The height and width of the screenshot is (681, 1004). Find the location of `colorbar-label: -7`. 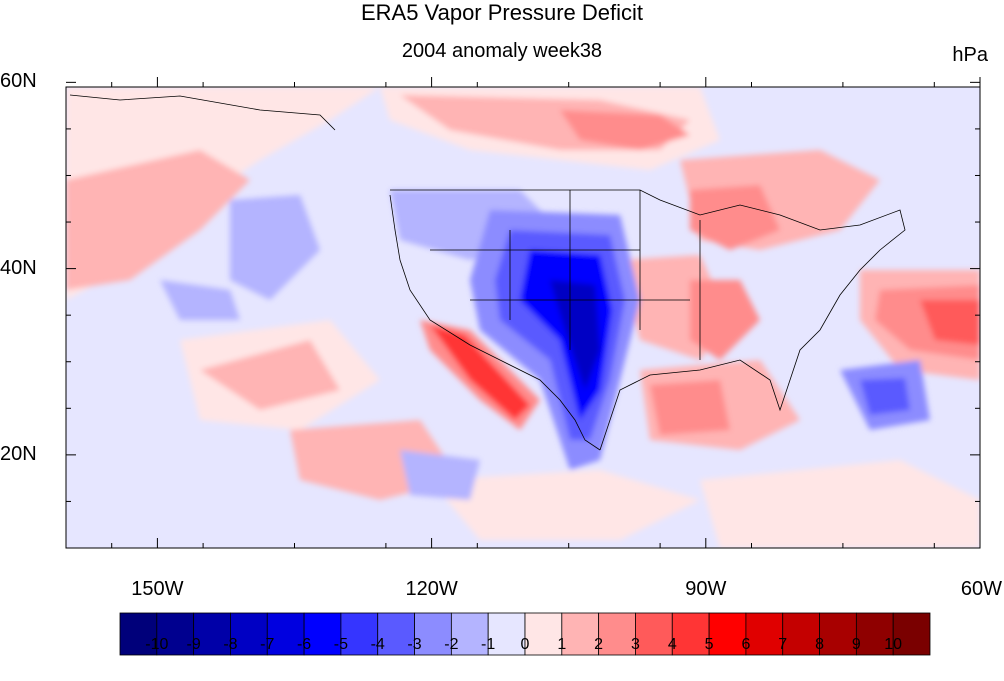

colorbar-label: -7 is located at coordinates (267, 644).